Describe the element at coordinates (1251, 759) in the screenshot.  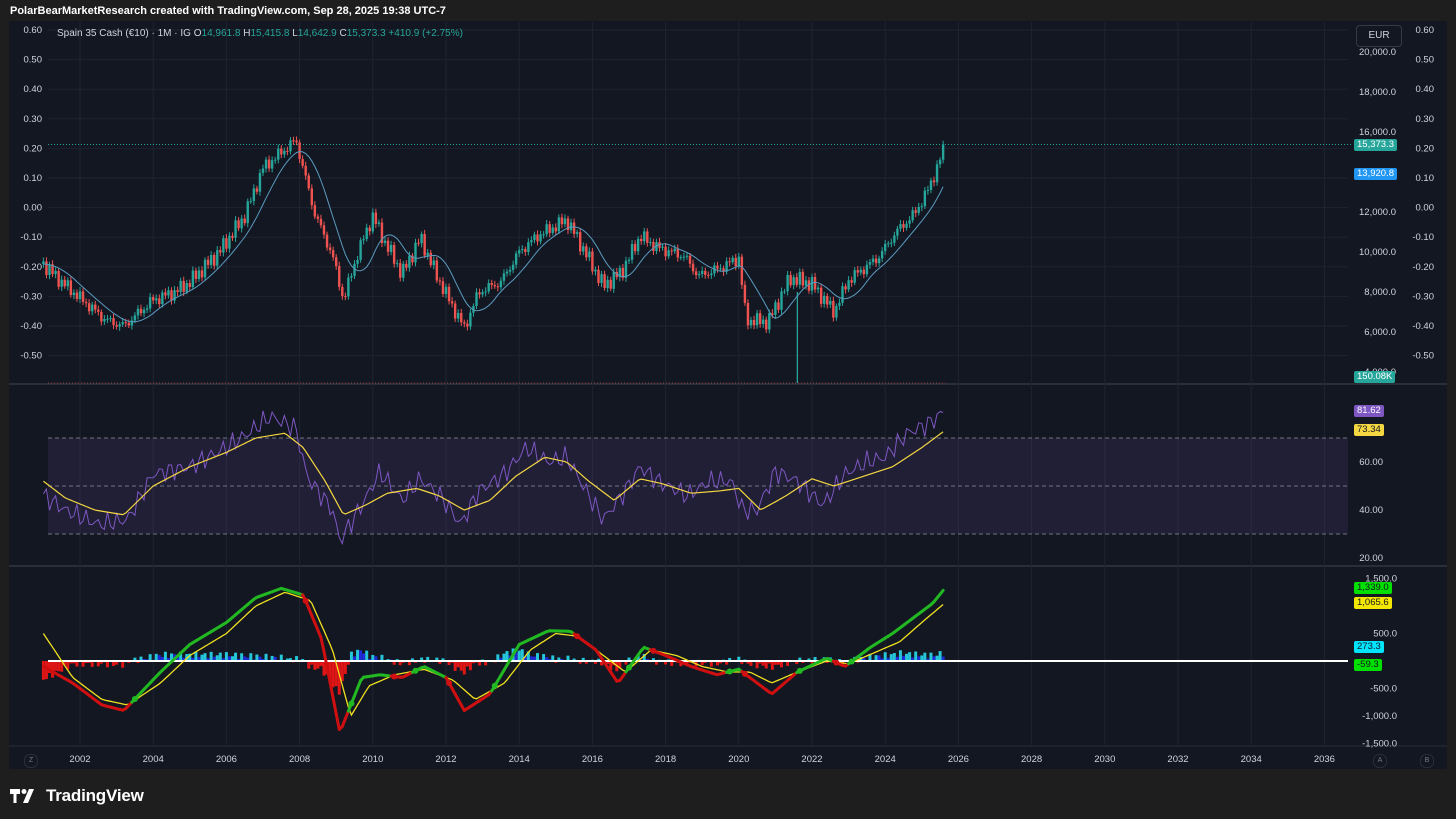
I see `time-tick-label: 2034` at that location.